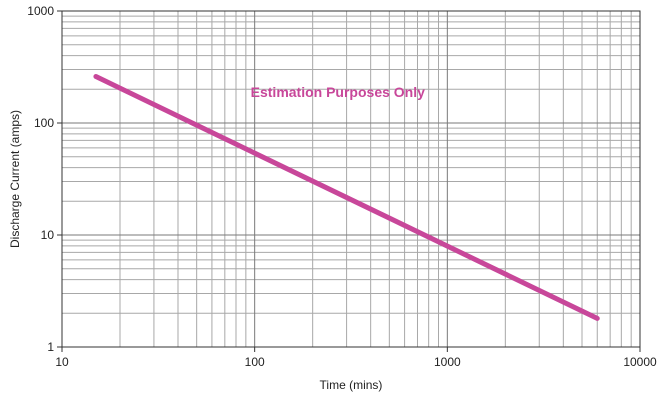 The image size is (657, 398). Describe the element at coordinates (44, 123) in the screenshot. I see `y-tick-label: 100` at that location.